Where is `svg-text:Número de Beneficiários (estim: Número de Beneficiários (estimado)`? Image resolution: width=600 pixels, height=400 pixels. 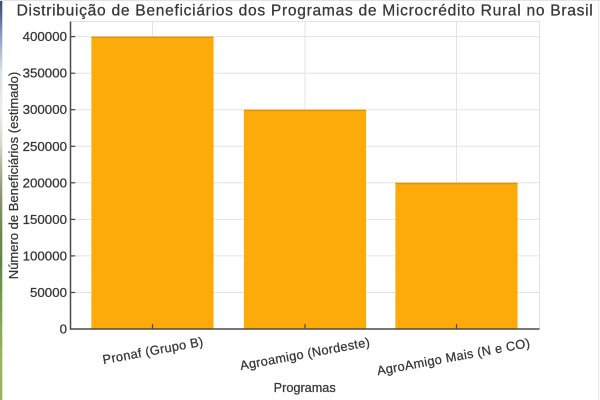 svg-text:Número de Beneficiários (estim: Número de Beneficiários (estimado) is located at coordinates (13, 175).